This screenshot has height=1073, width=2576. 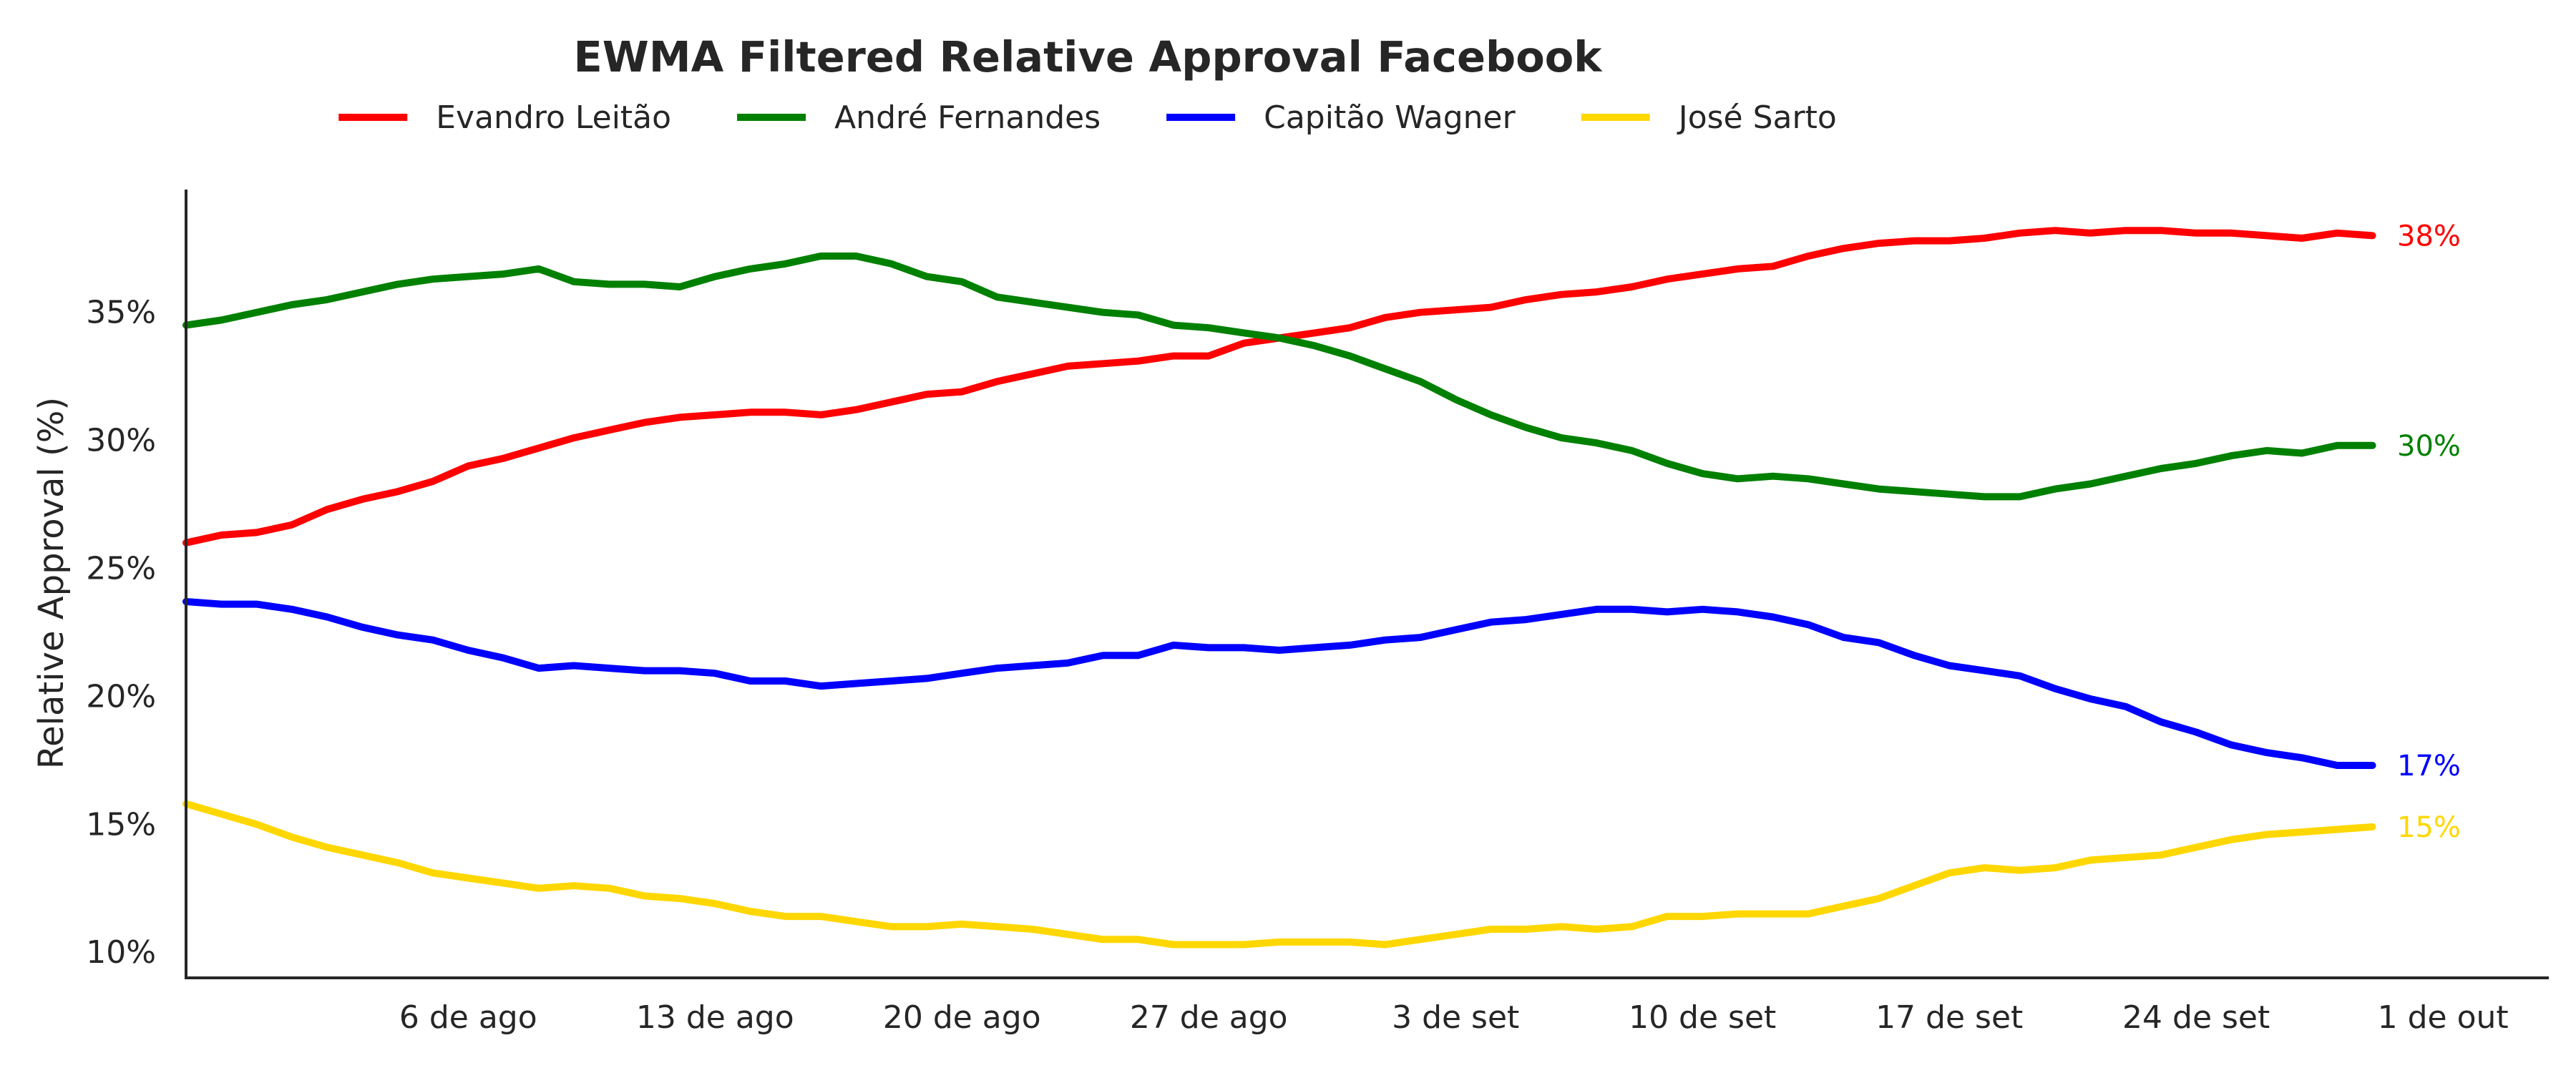 What do you see at coordinates (2429, 532) in the screenshot?
I see `end-labels: 38% 30% 17% 15%` at bounding box center [2429, 532].